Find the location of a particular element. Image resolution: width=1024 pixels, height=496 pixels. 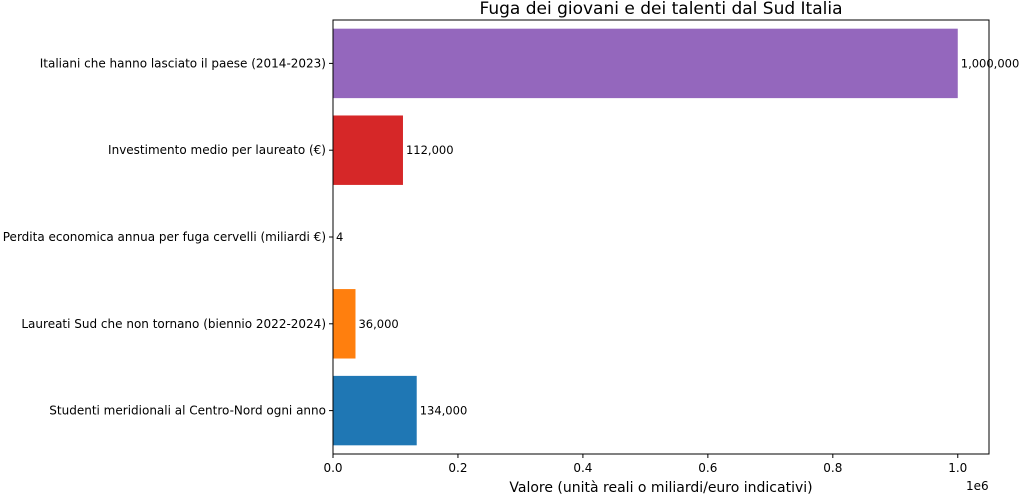

x-axis-offset-label: 1e6 is located at coordinates (977, 486).